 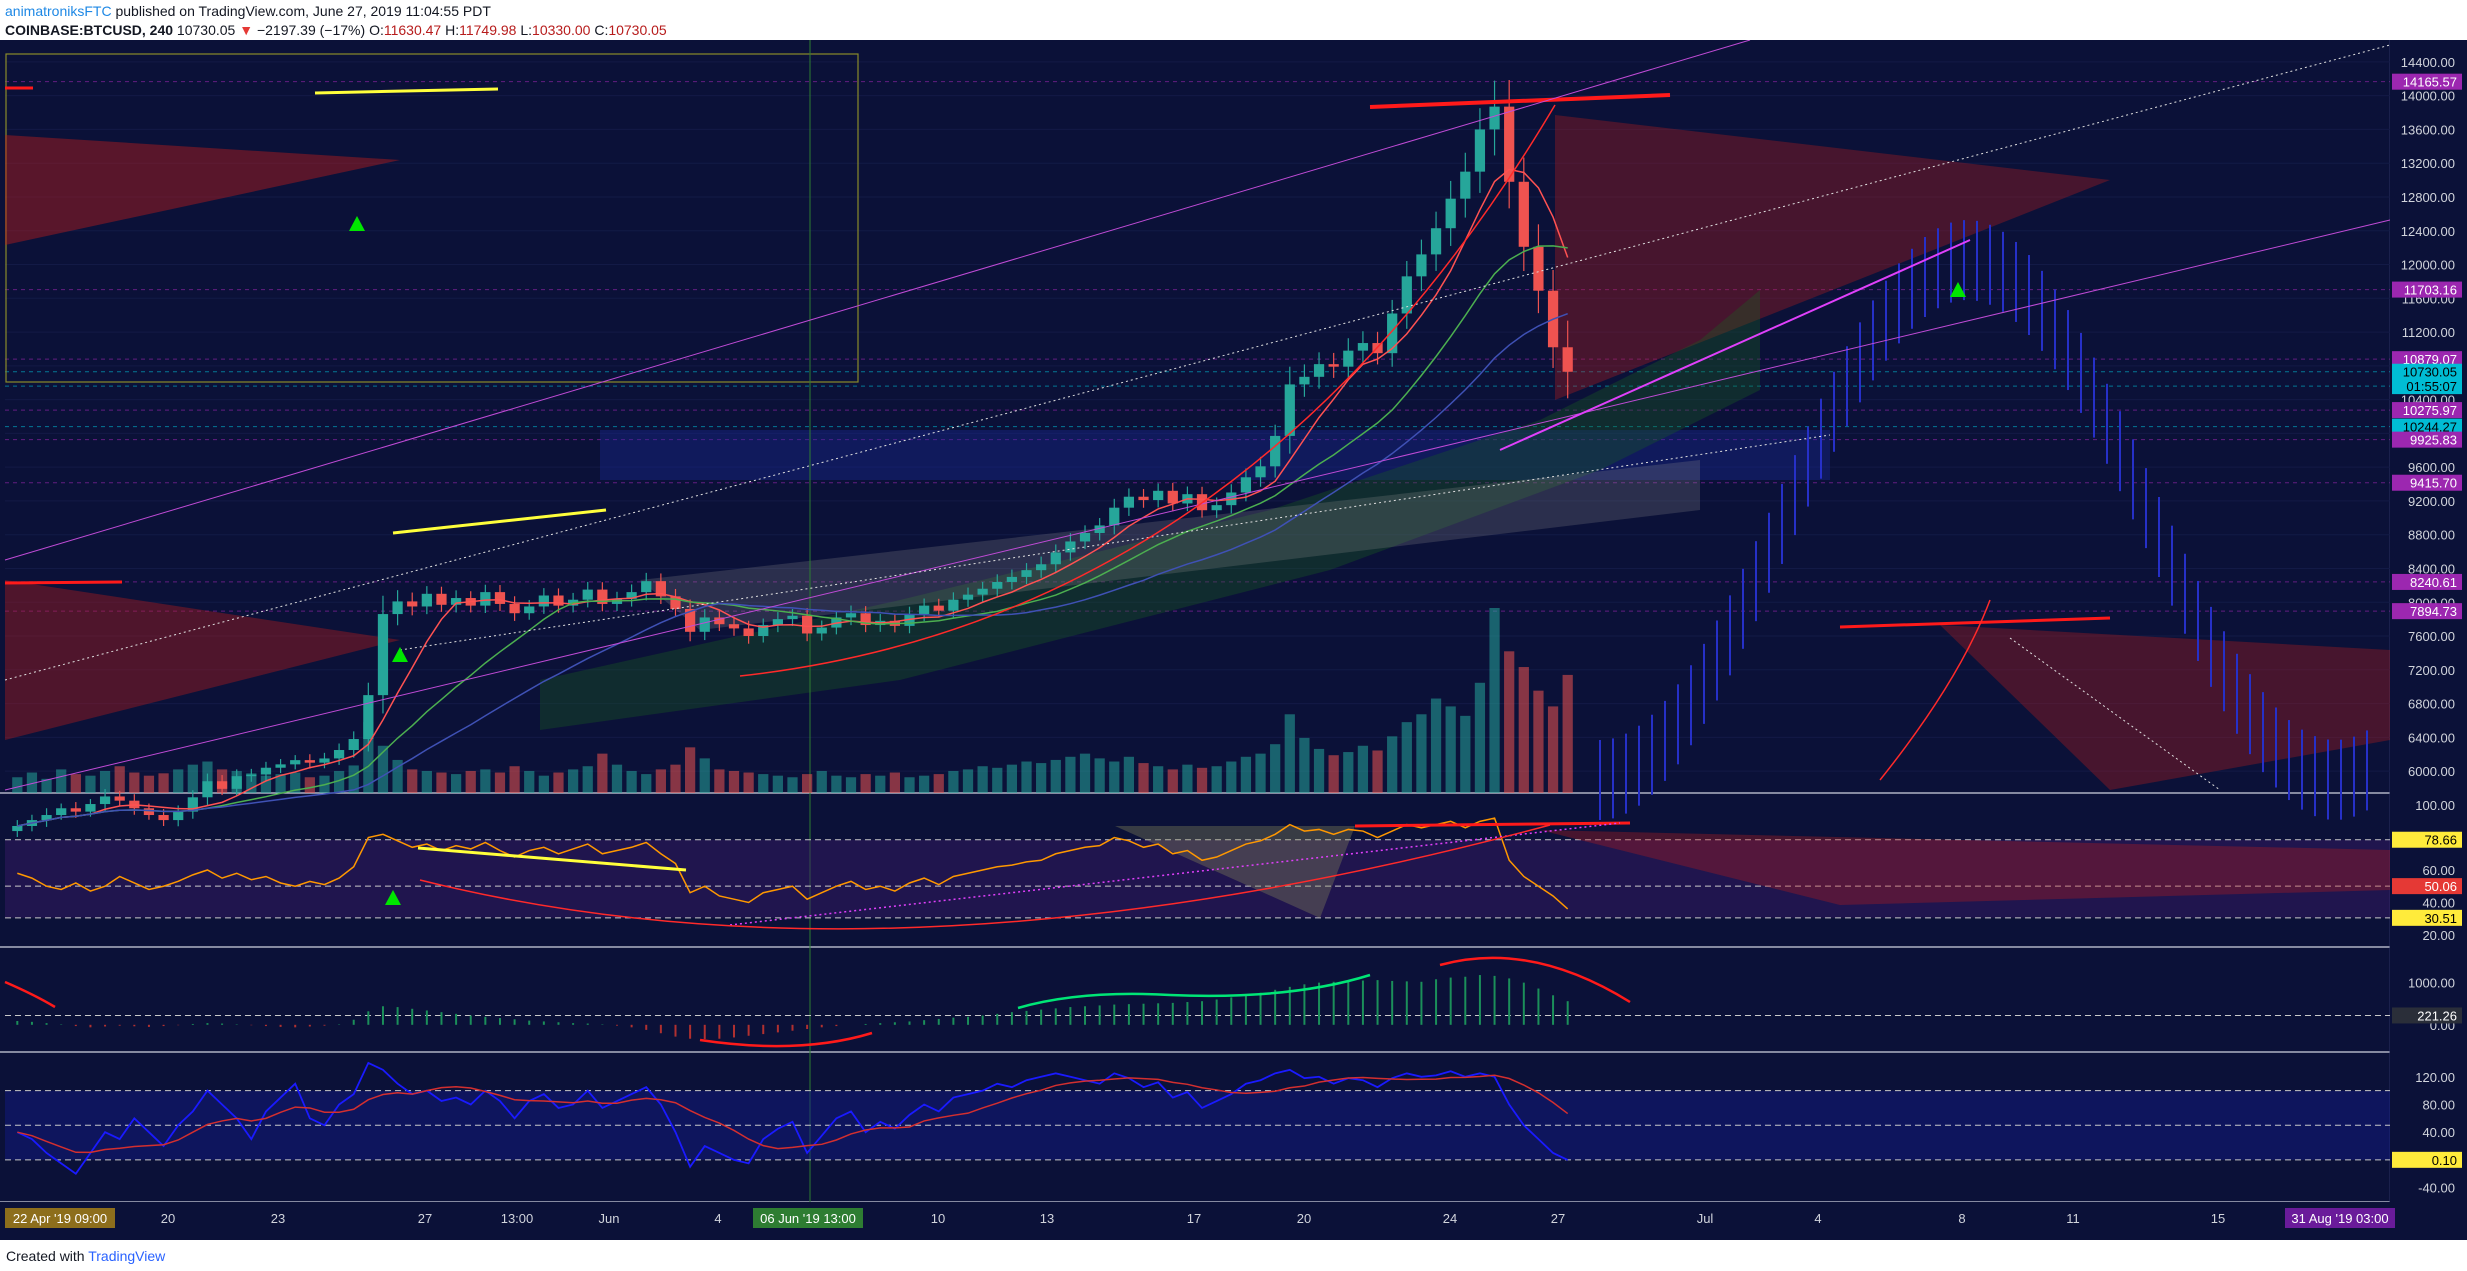 I want to click on time-tick-label: 22 Apr '19 09:00, so click(x=60, y=1218).